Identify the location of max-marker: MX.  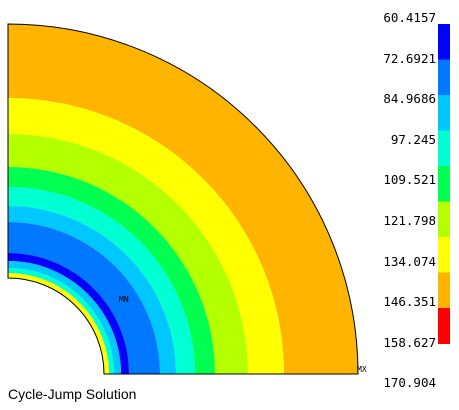
(362, 369).